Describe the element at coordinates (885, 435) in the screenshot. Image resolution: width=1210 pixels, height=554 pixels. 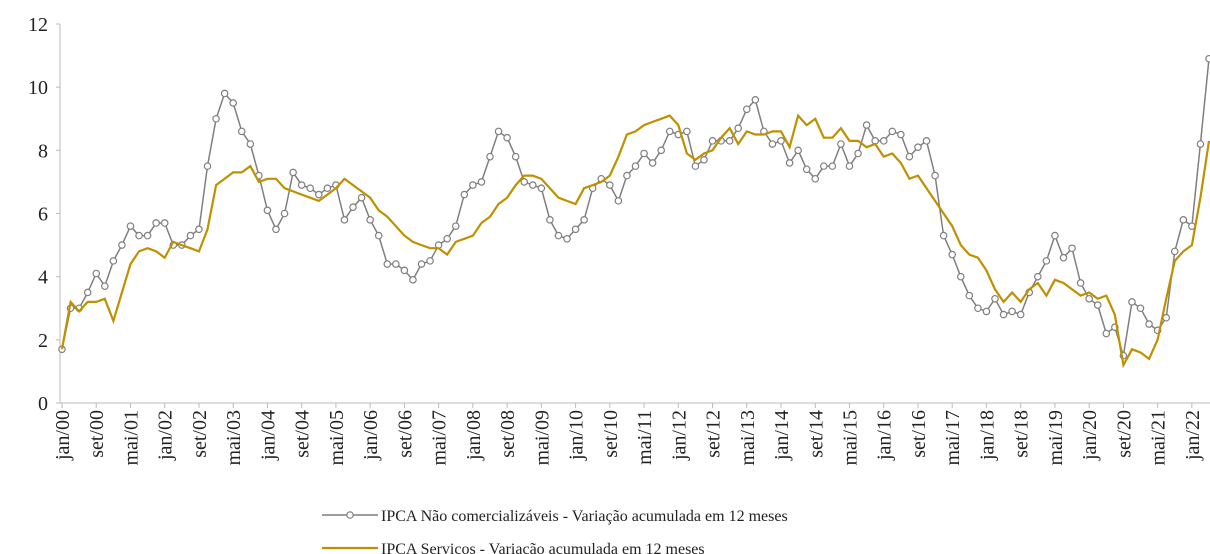
I see `x-tick-label: jan/16` at that location.